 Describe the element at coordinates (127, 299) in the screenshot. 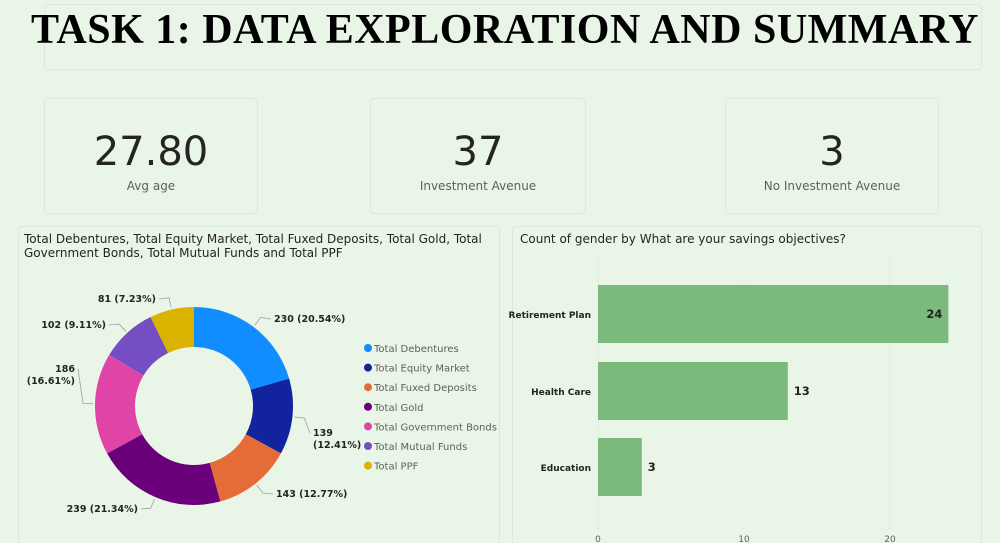

I see `data-label: 81 (7.23%)` at that location.